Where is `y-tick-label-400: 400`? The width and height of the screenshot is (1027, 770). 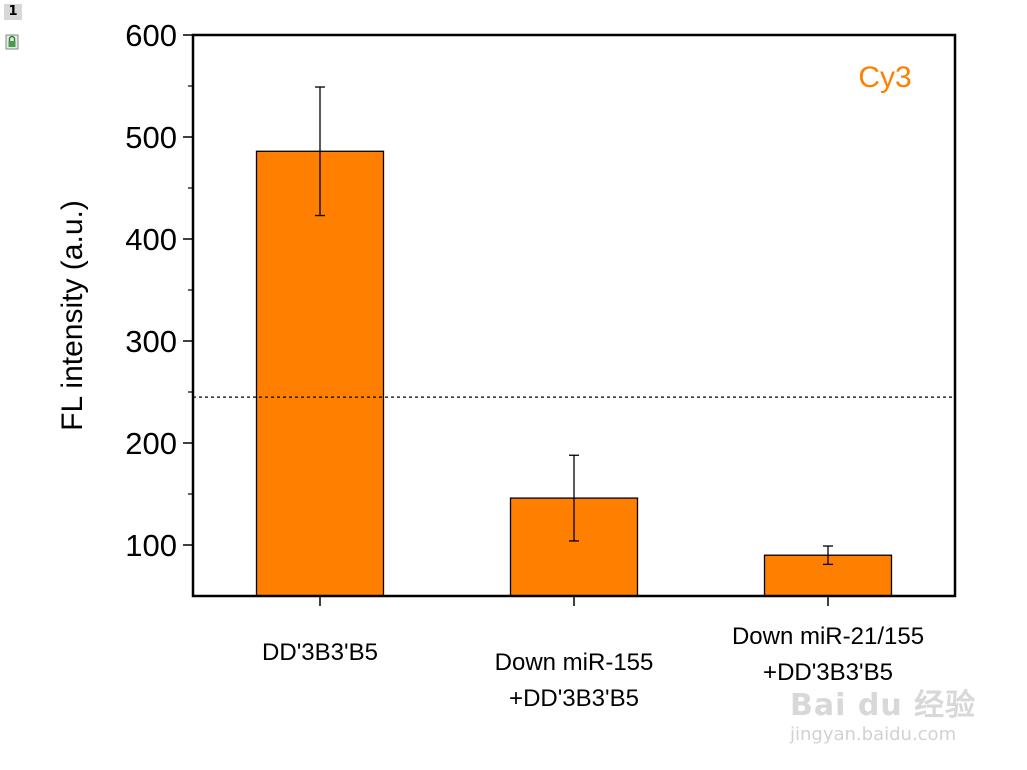
y-tick-label-400: 400 is located at coordinates (151, 239).